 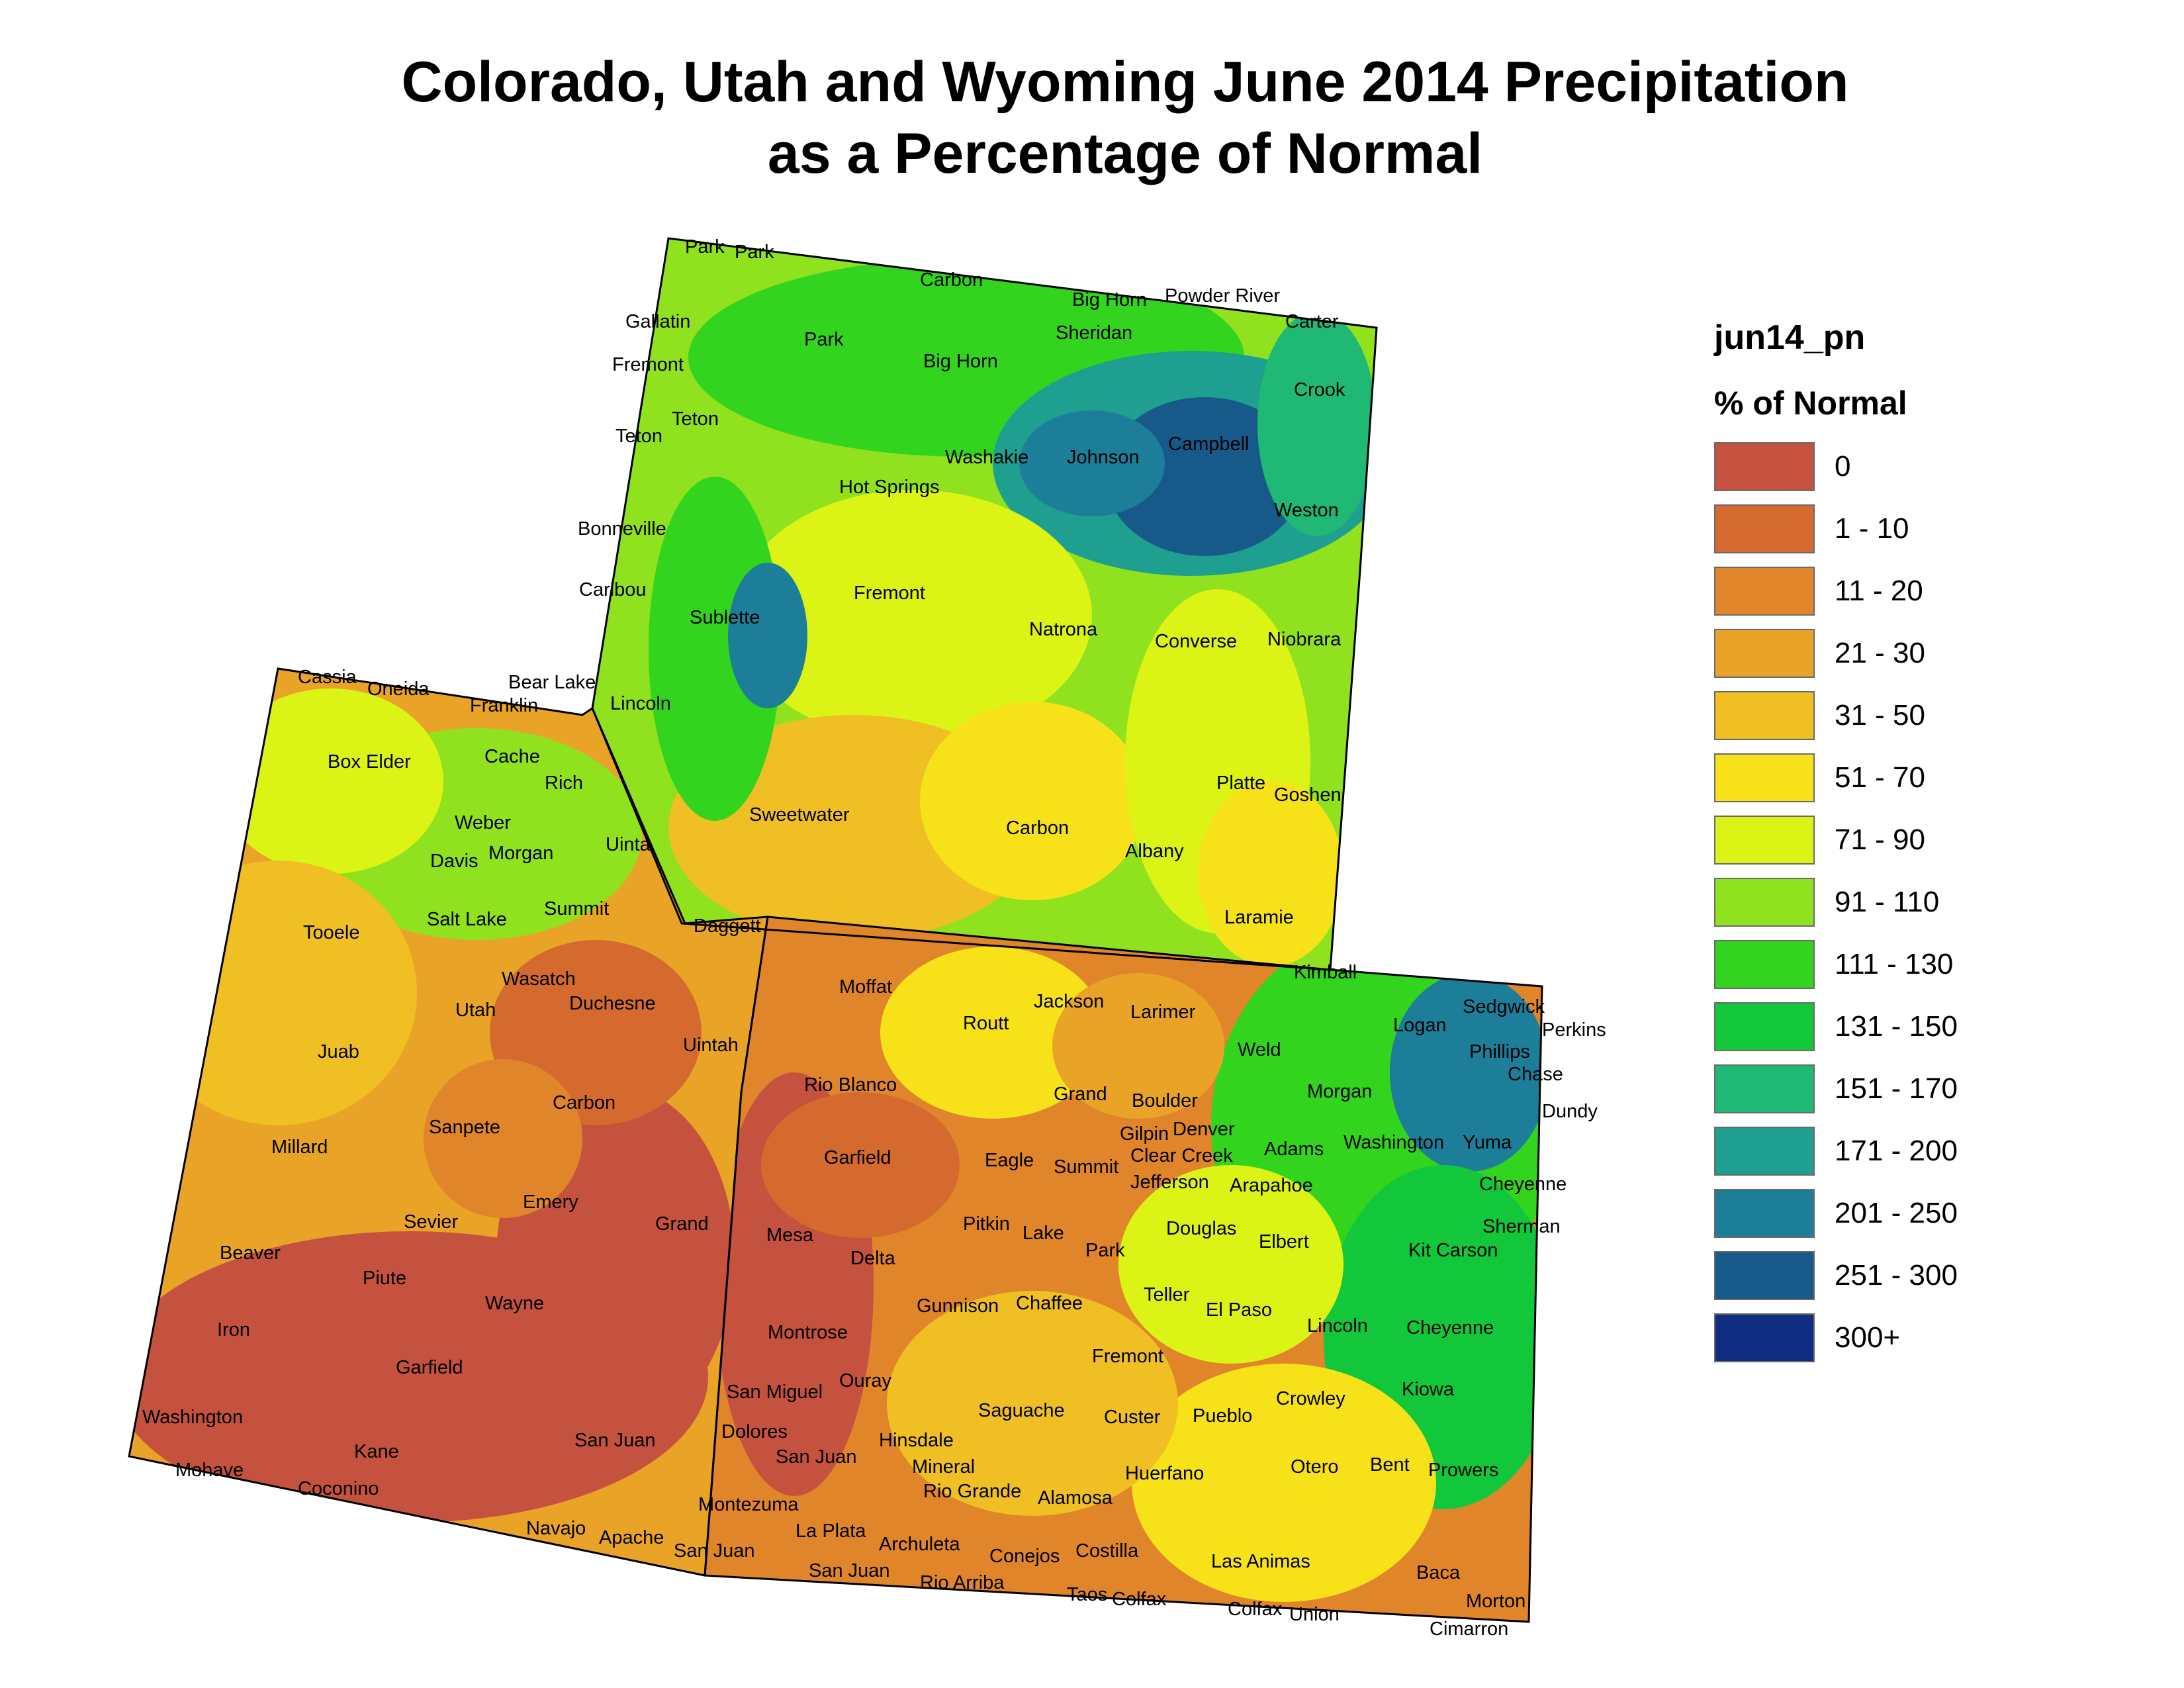 What do you see at coordinates (1836, 778) in the screenshot?
I see `legend-item: 51 - 70` at bounding box center [1836, 778].